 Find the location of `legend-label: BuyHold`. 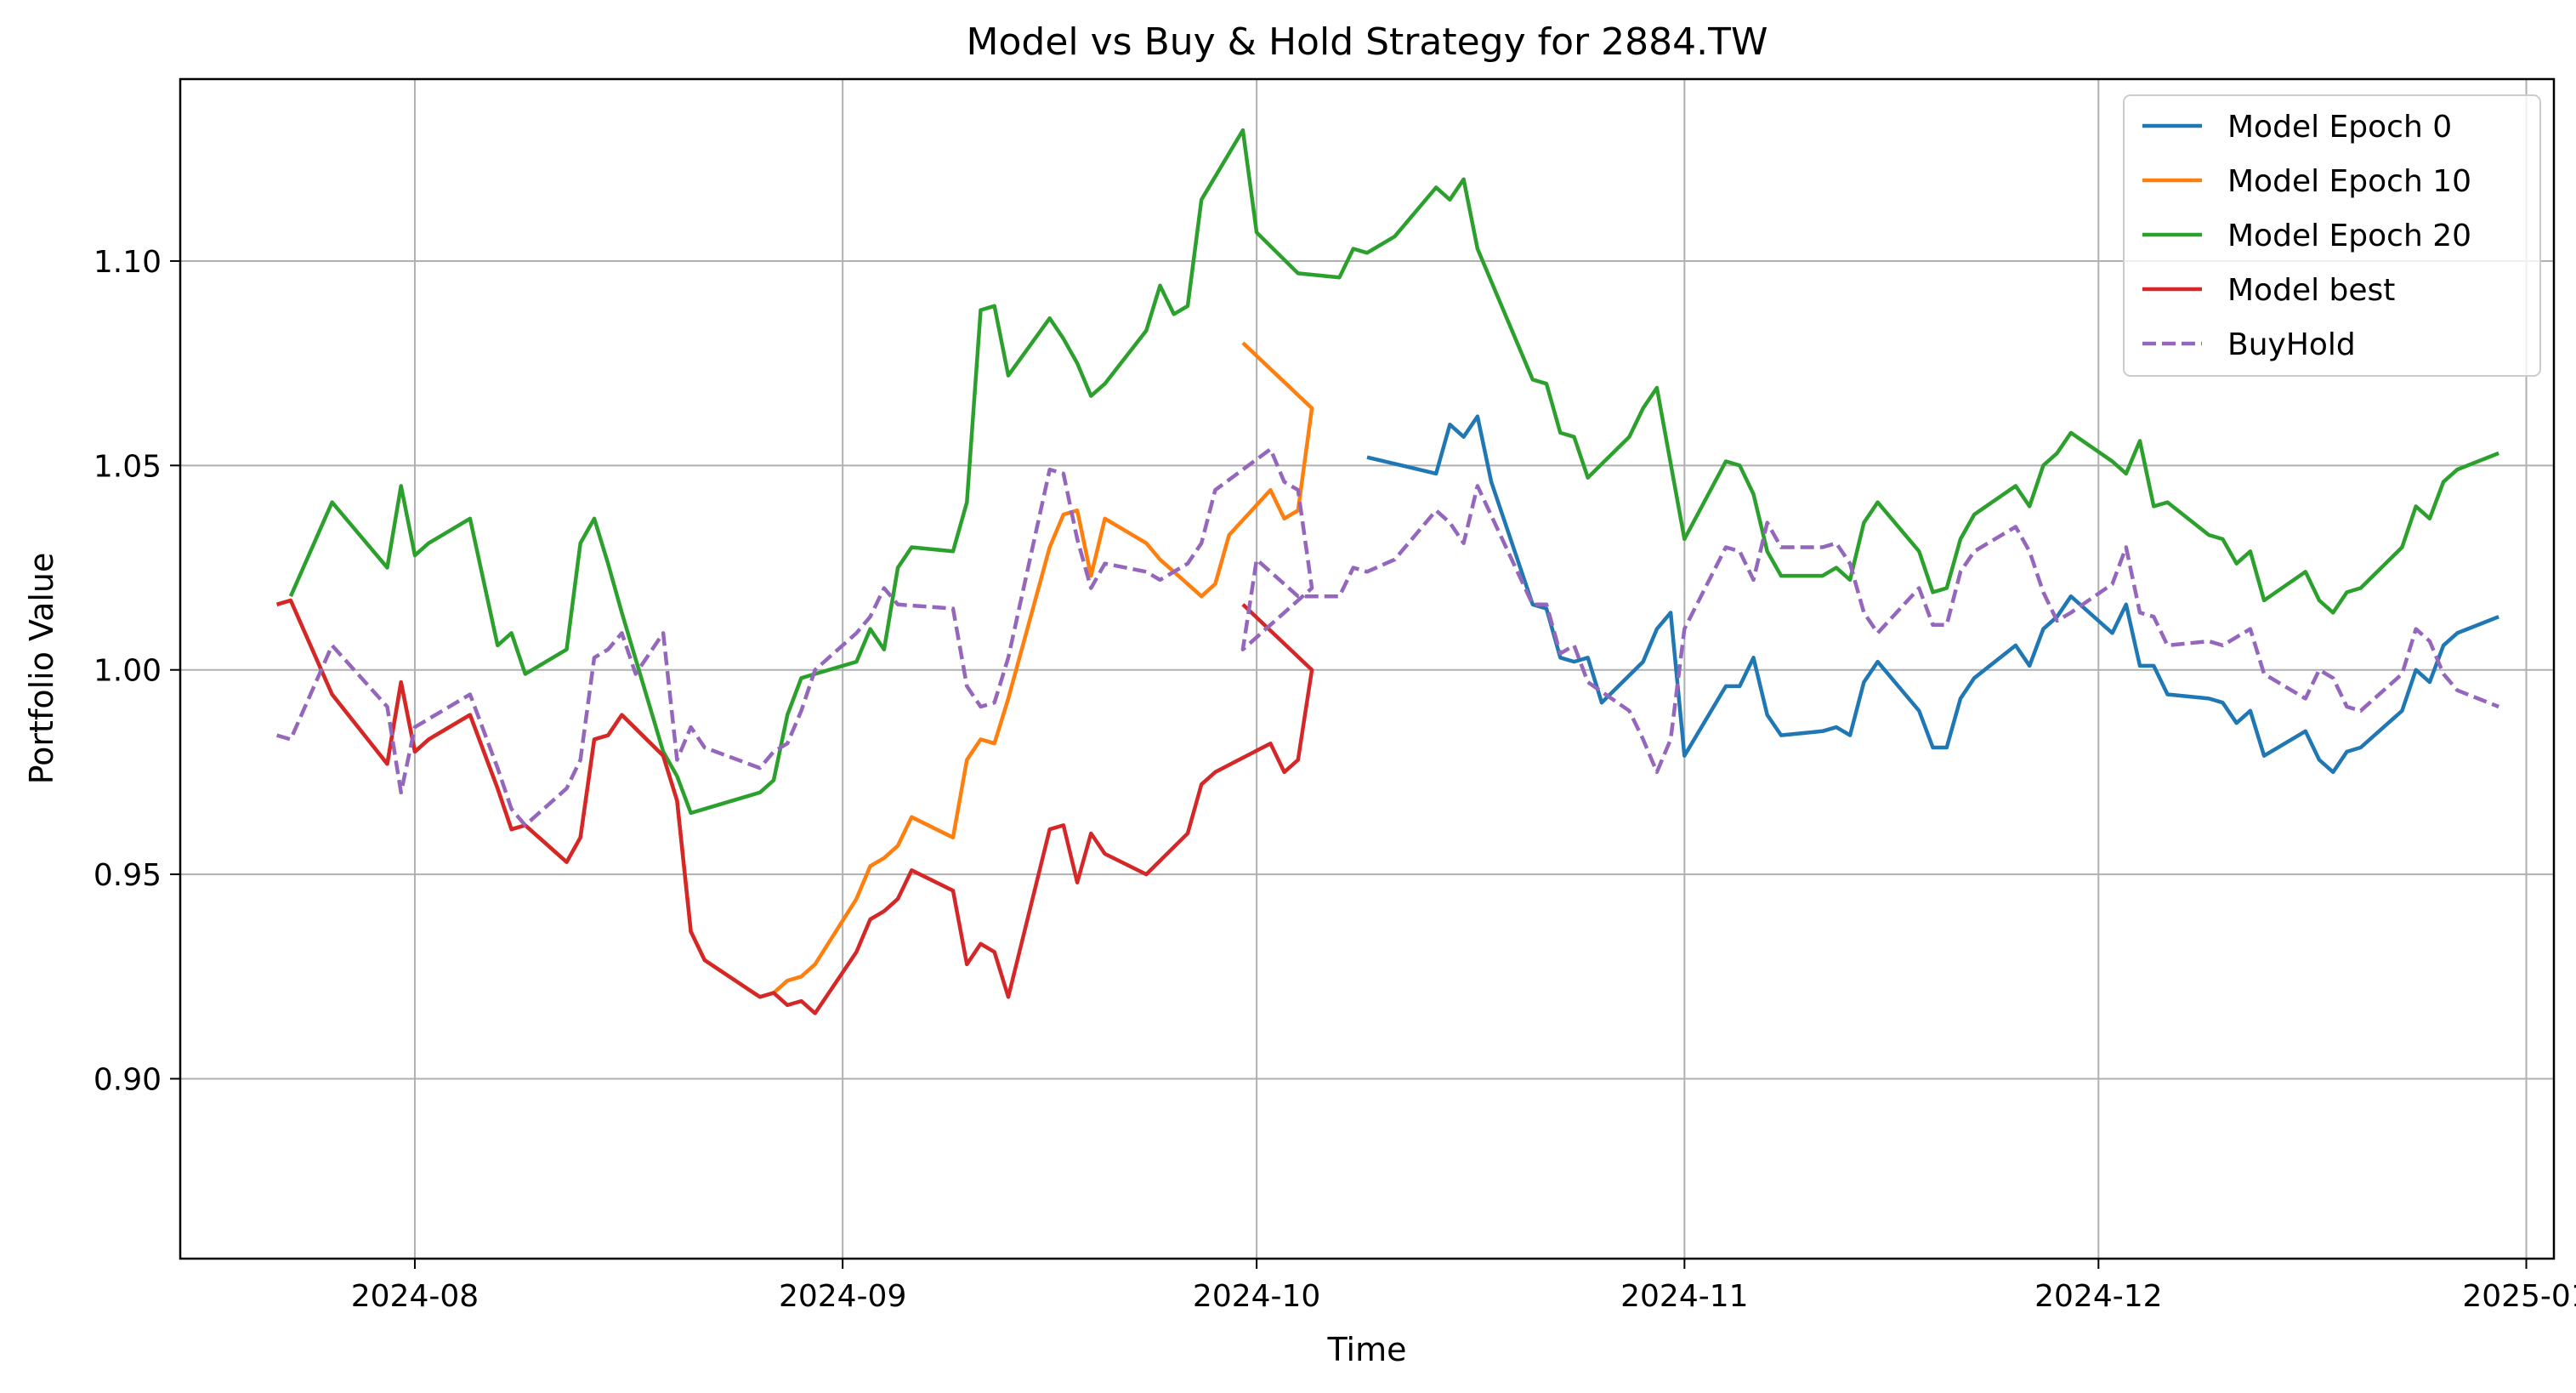

legend-label: BuyHold is located at coordinates (2291, 344).